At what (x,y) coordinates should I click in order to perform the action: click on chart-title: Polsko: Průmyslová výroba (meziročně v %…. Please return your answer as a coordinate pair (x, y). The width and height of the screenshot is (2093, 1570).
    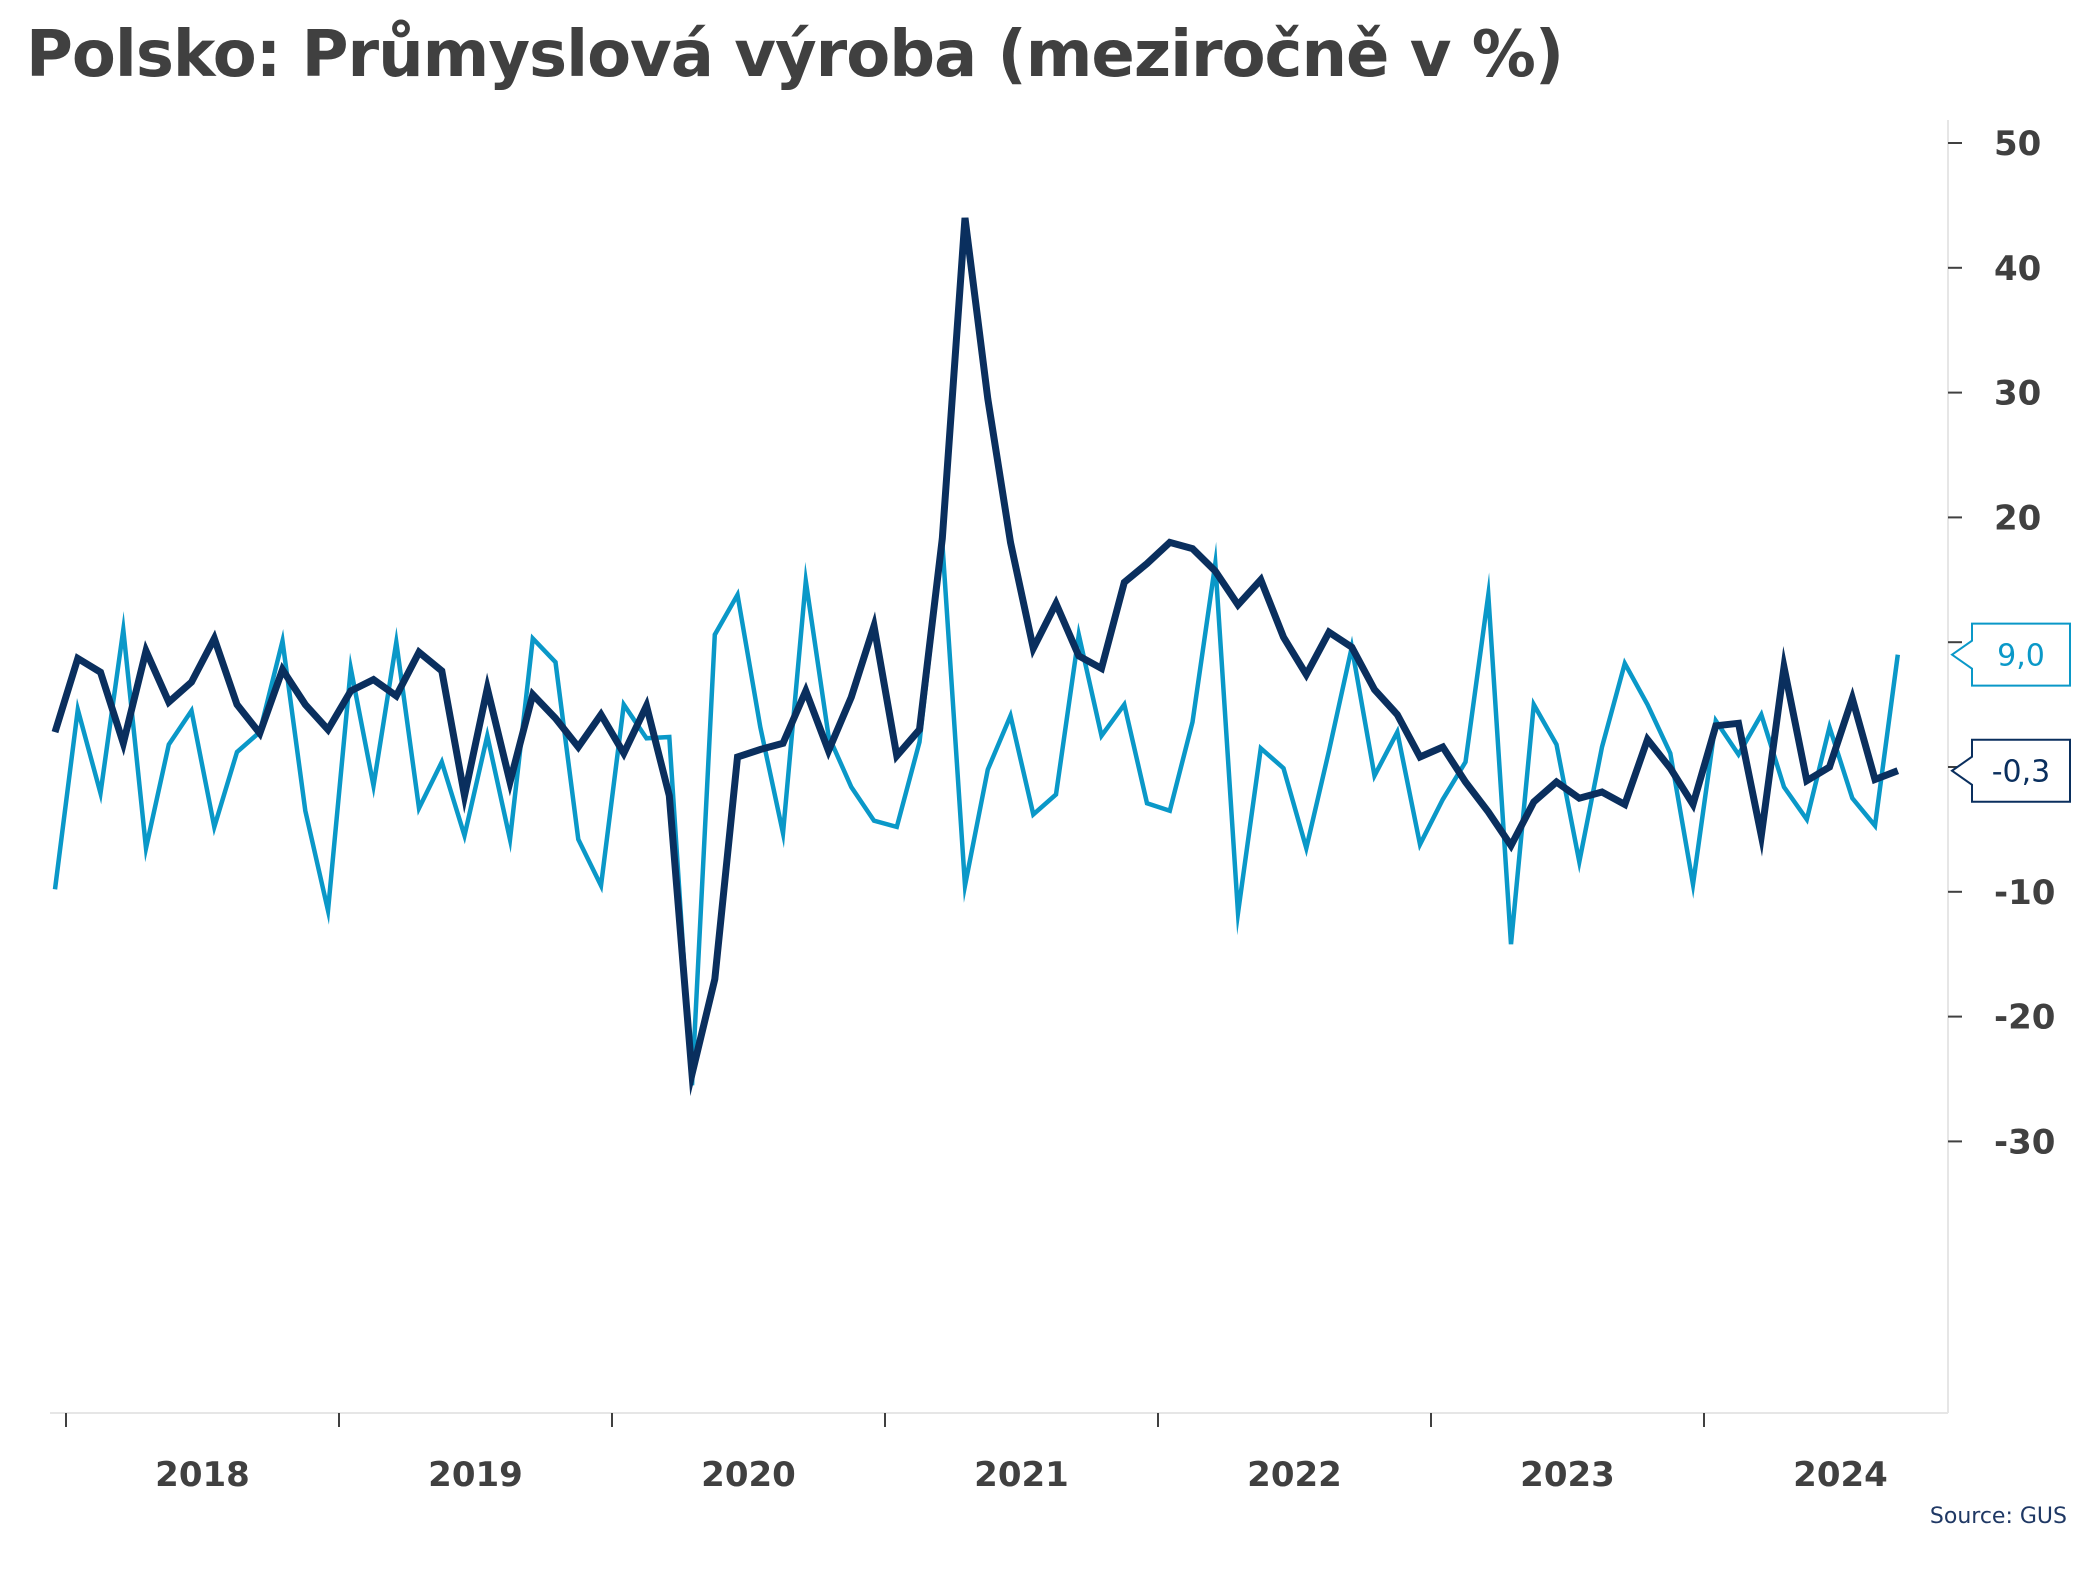
    Looking at the image, I should click on (795, 55).